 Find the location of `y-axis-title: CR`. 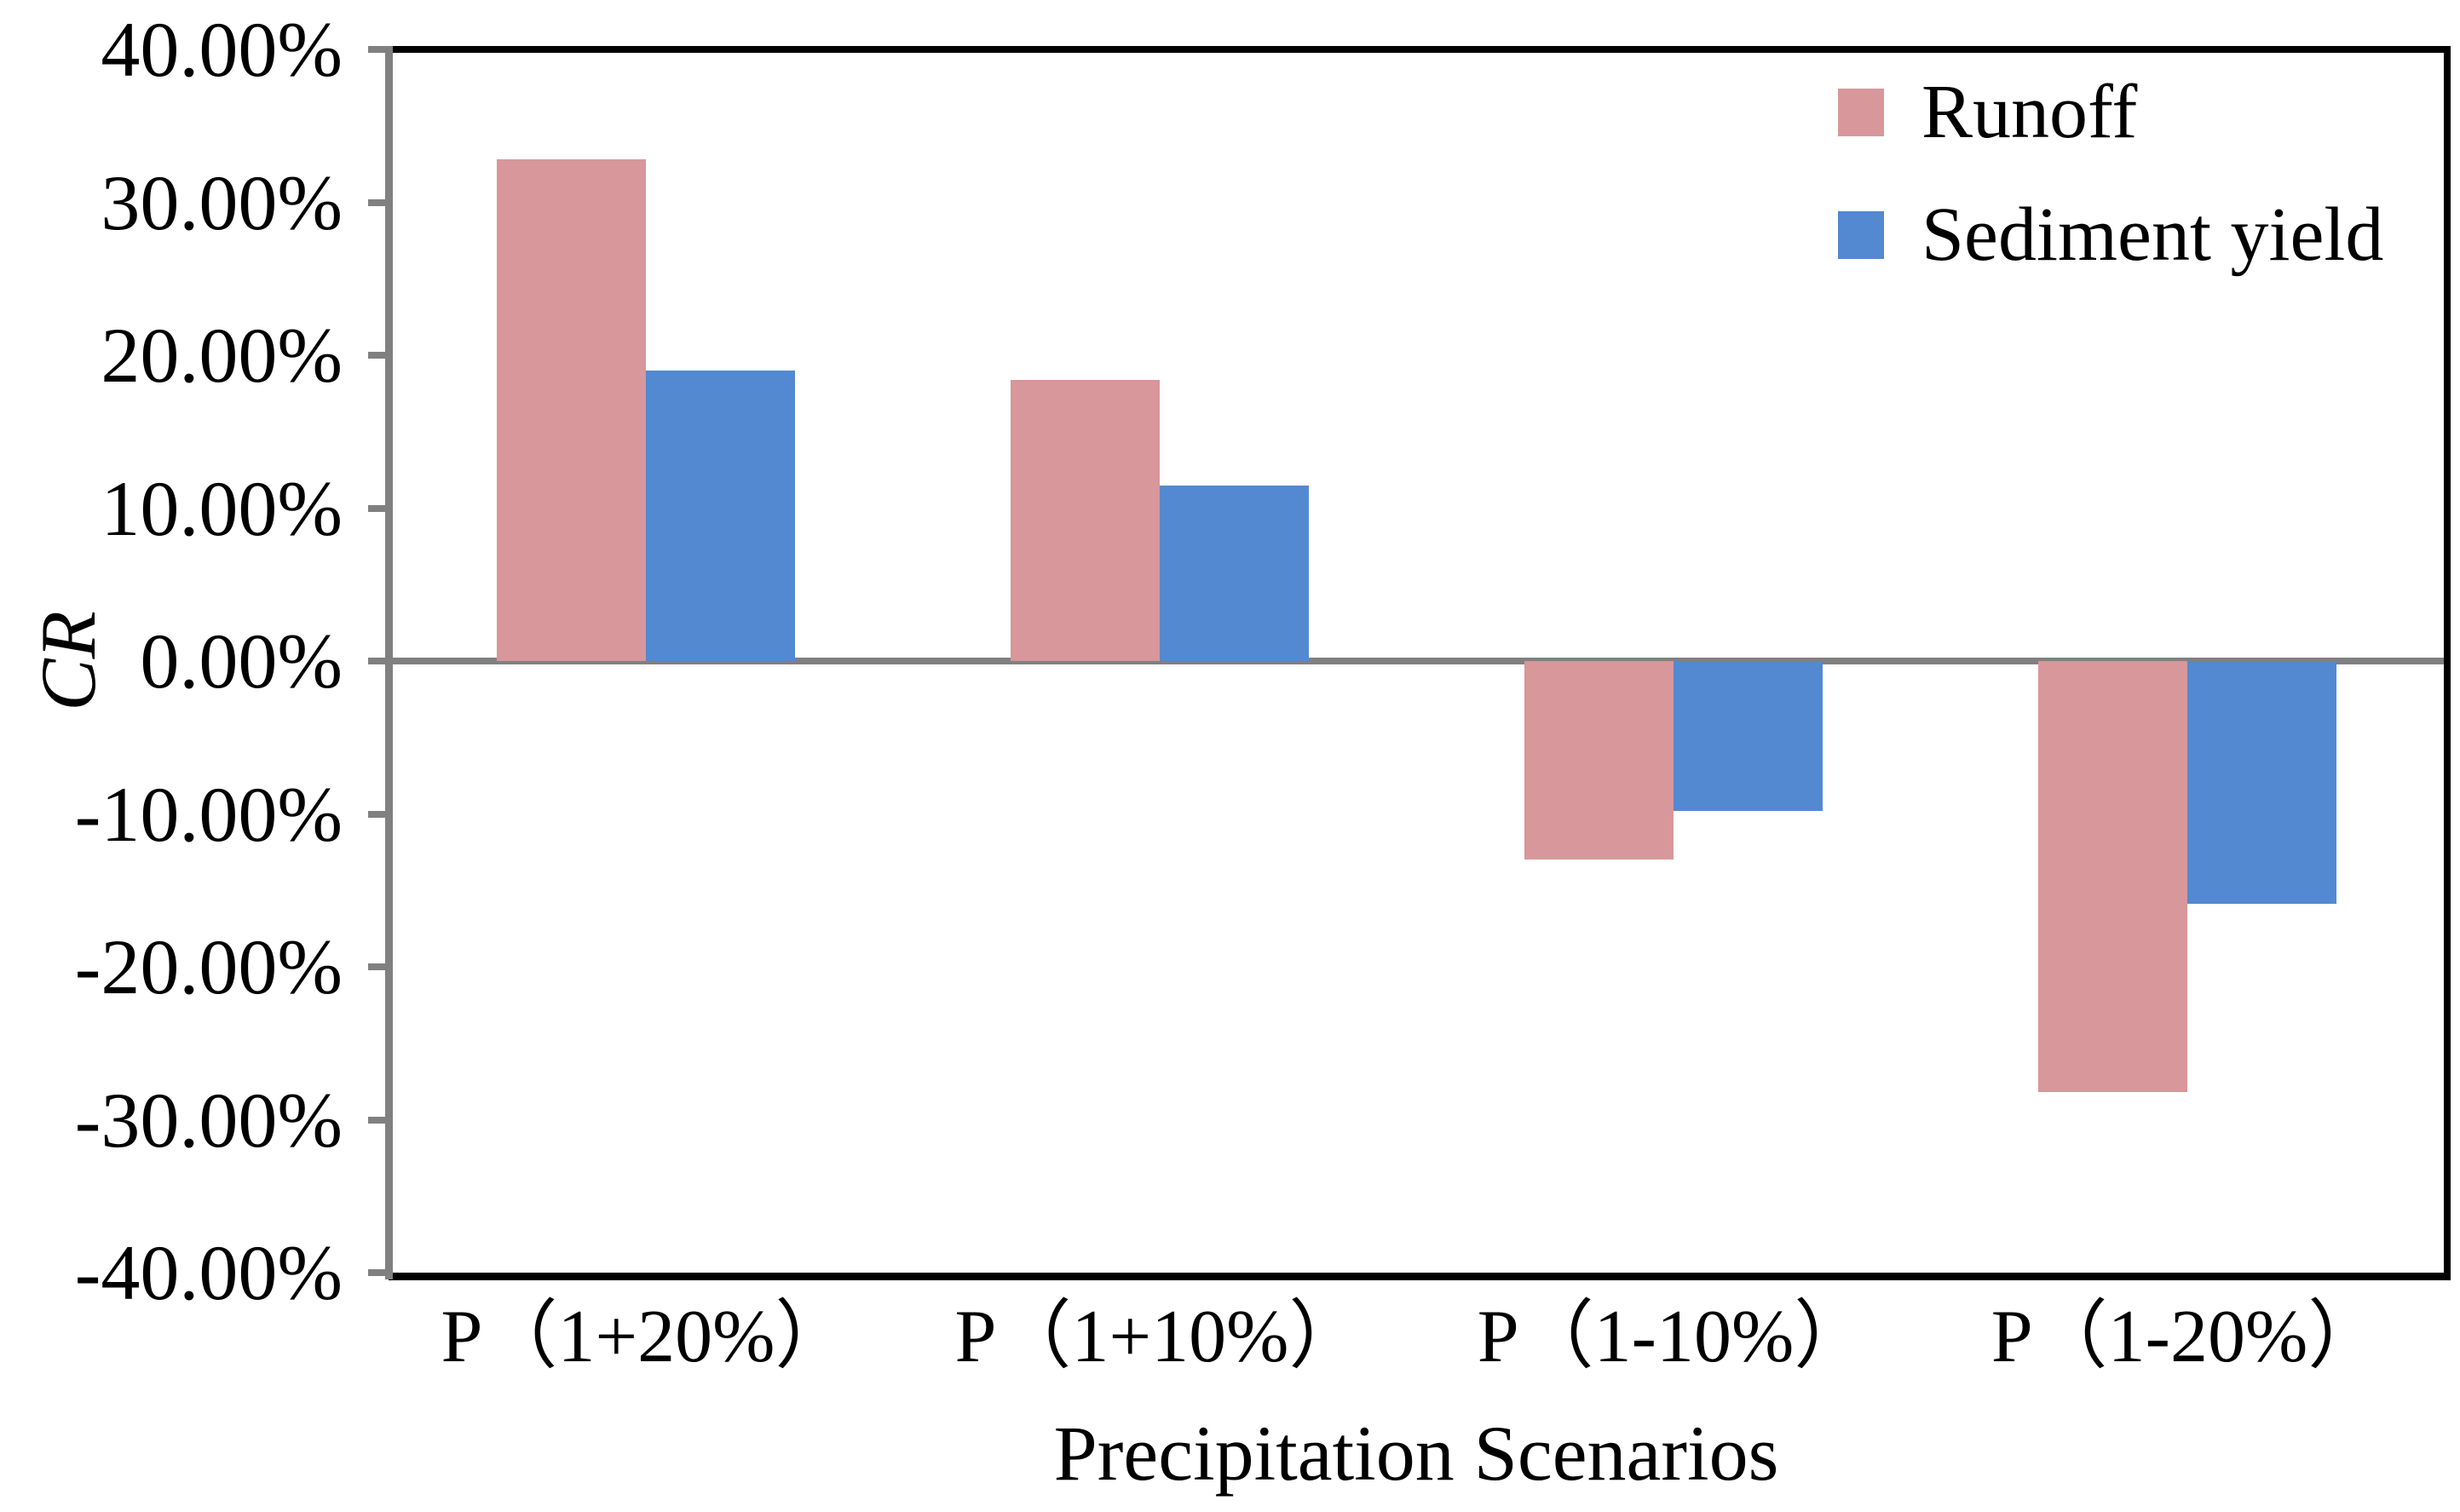

y-axis-title: CR is located at coordinates (68, 661).